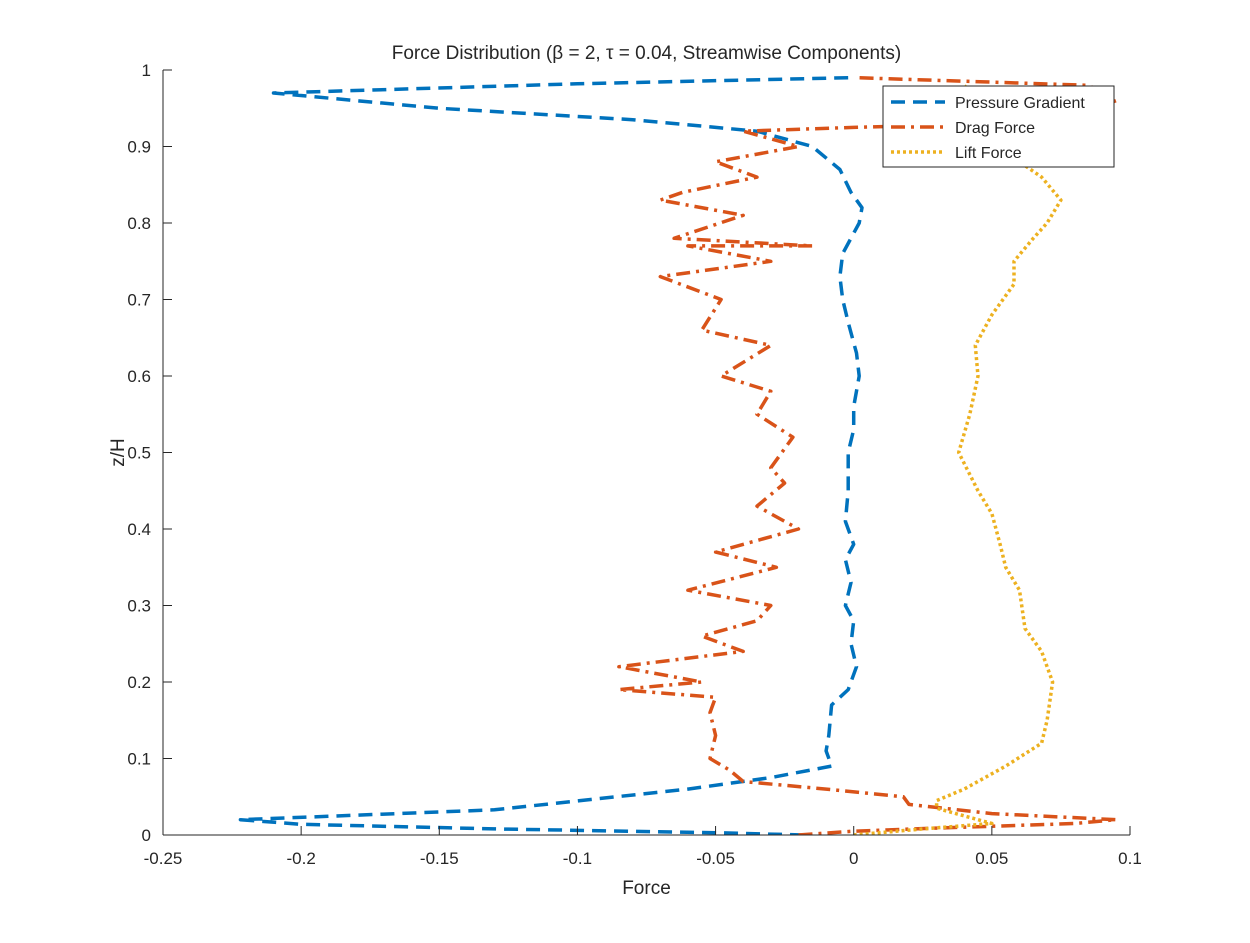 The height and width of the screenshot is (943, 1250). I want to click on y-tick-label: 0.3, so click(139, 606).